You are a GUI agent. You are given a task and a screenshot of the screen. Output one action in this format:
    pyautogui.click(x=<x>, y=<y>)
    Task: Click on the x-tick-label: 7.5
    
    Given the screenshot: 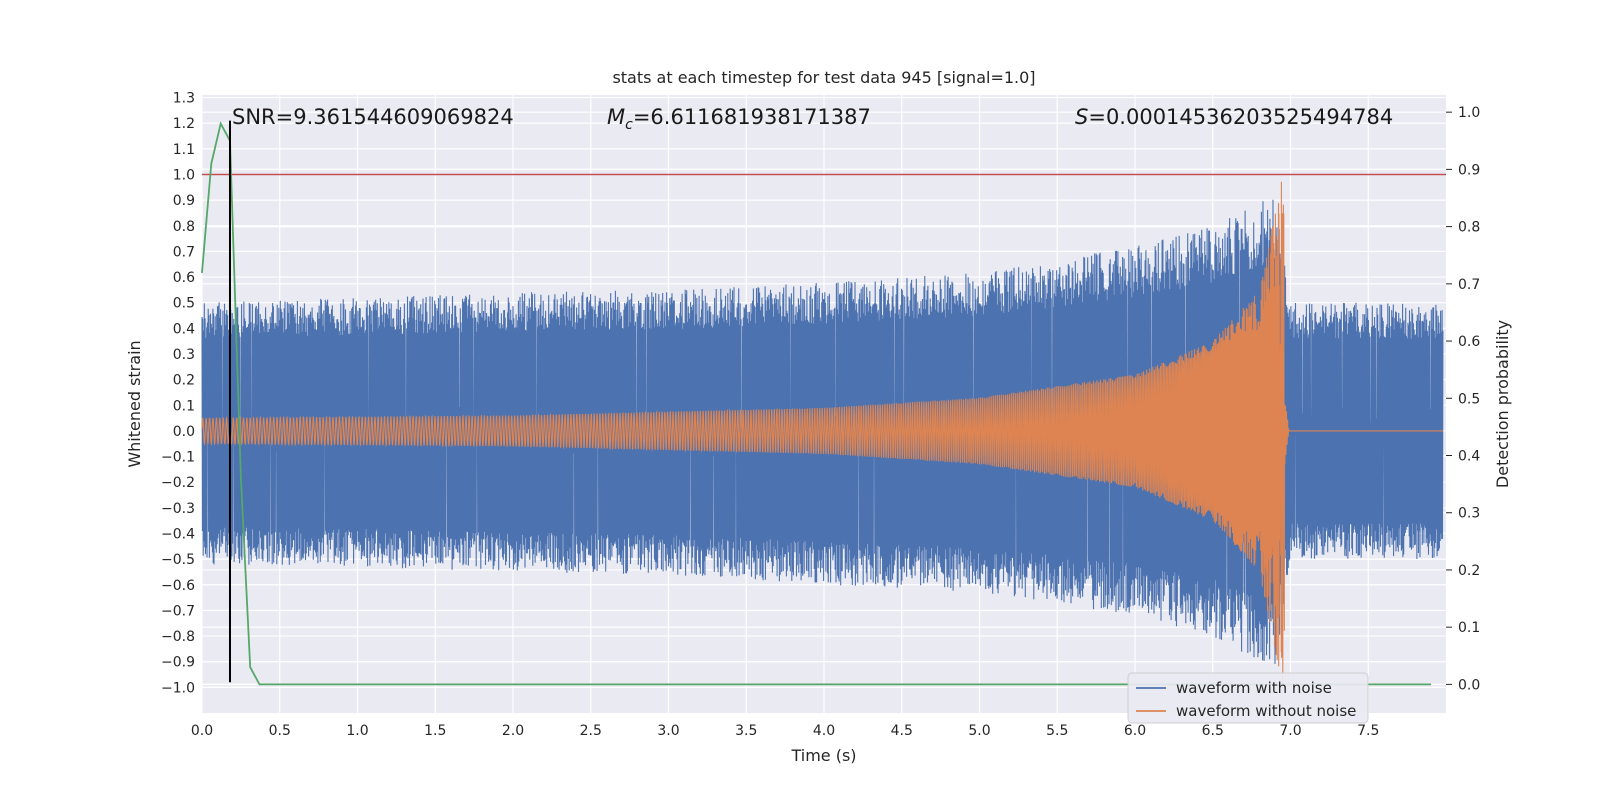 What is the action you would take?
    pyautogui.click(x=1368, y=731)
    